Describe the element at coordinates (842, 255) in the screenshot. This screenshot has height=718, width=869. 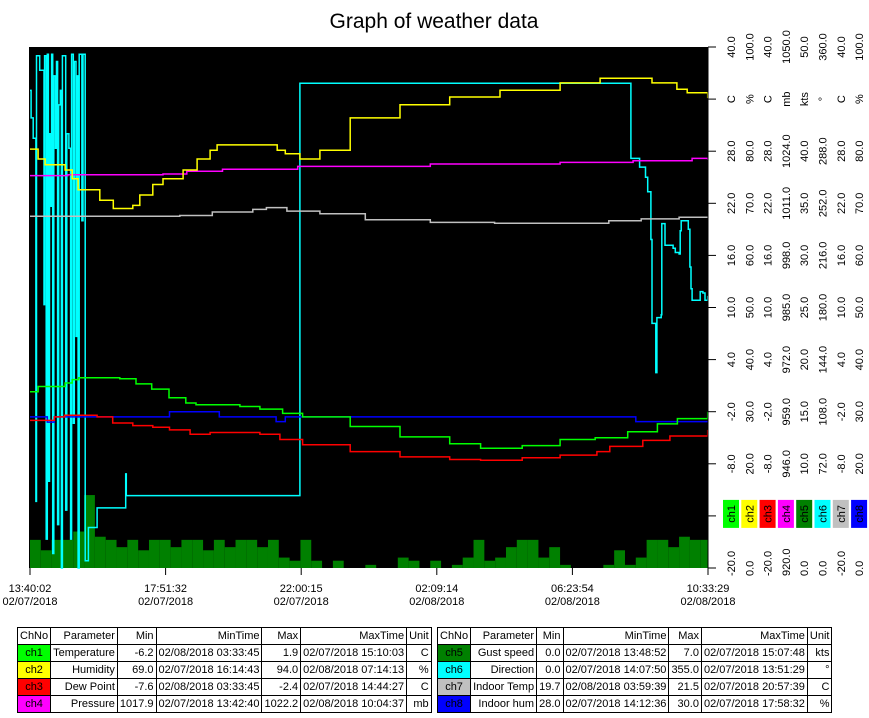
I see `y-tick-label-ch7: 16.0` at that location.